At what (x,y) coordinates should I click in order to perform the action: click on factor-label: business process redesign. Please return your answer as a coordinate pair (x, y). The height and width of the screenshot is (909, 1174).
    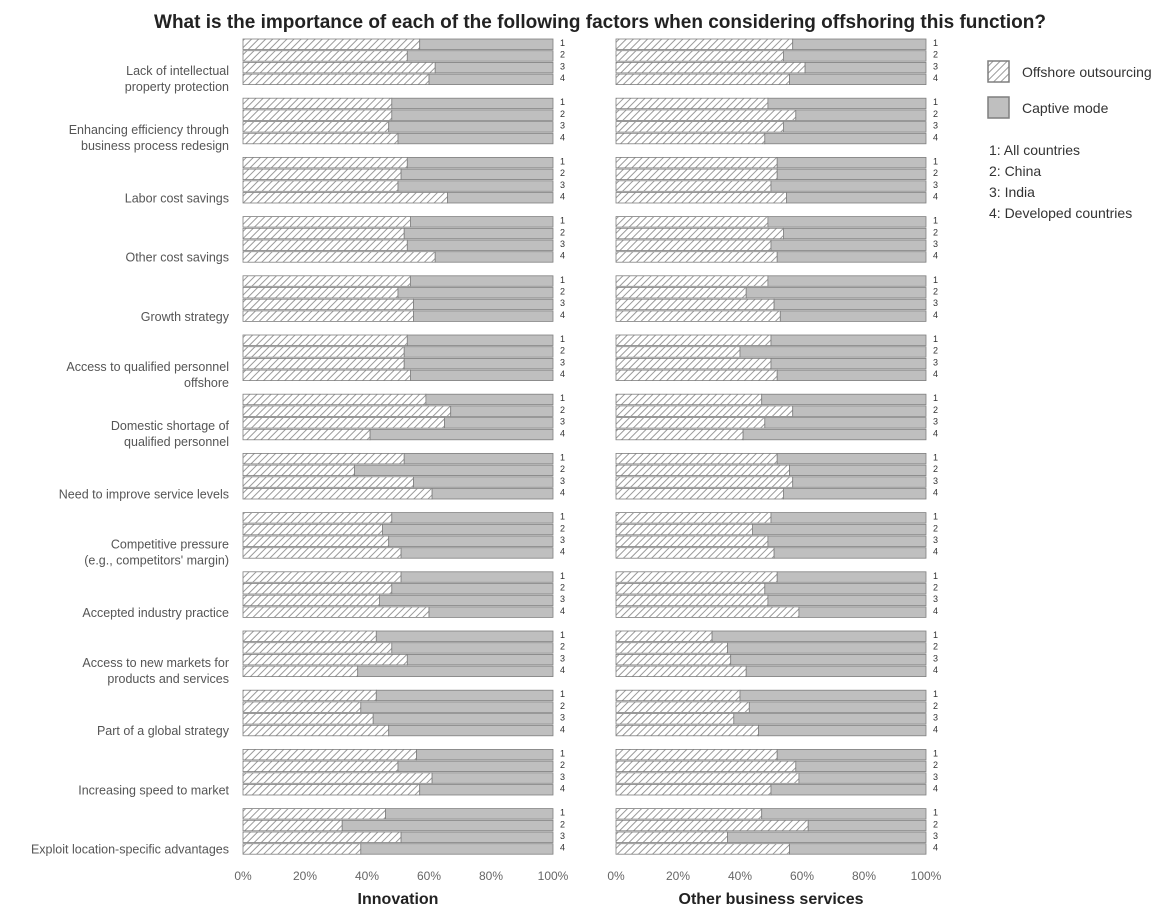
    Looking at the image, I should click on (155, 146).